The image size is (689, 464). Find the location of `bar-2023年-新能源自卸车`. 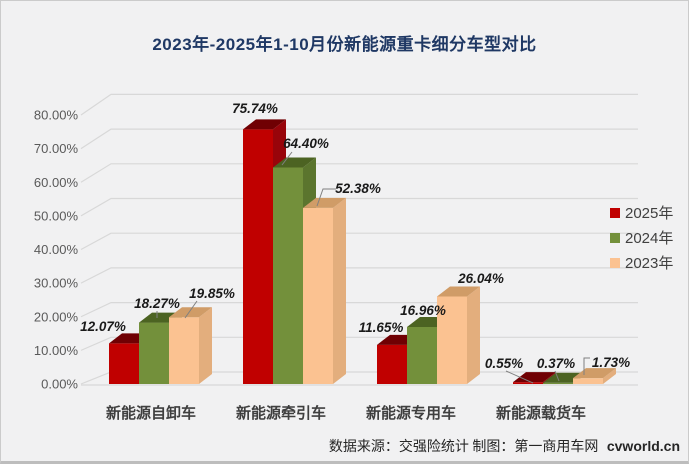

bar-2023年-新能源自卸车 is located at coordinates (190, 345).